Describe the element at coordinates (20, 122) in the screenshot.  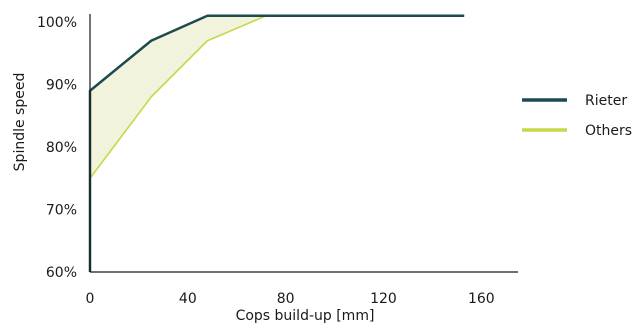
I see `y-axis-title: Spindle speed` at that location.